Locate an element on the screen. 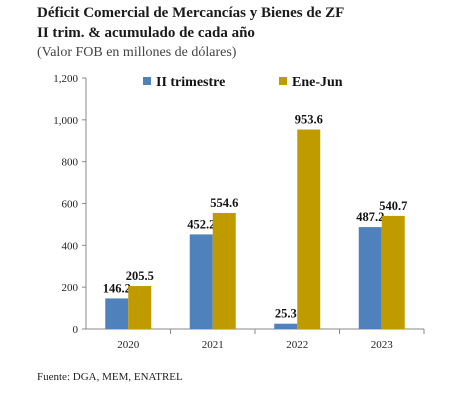  y-tick-label: 1,000 is located at coordinates (65, 121).